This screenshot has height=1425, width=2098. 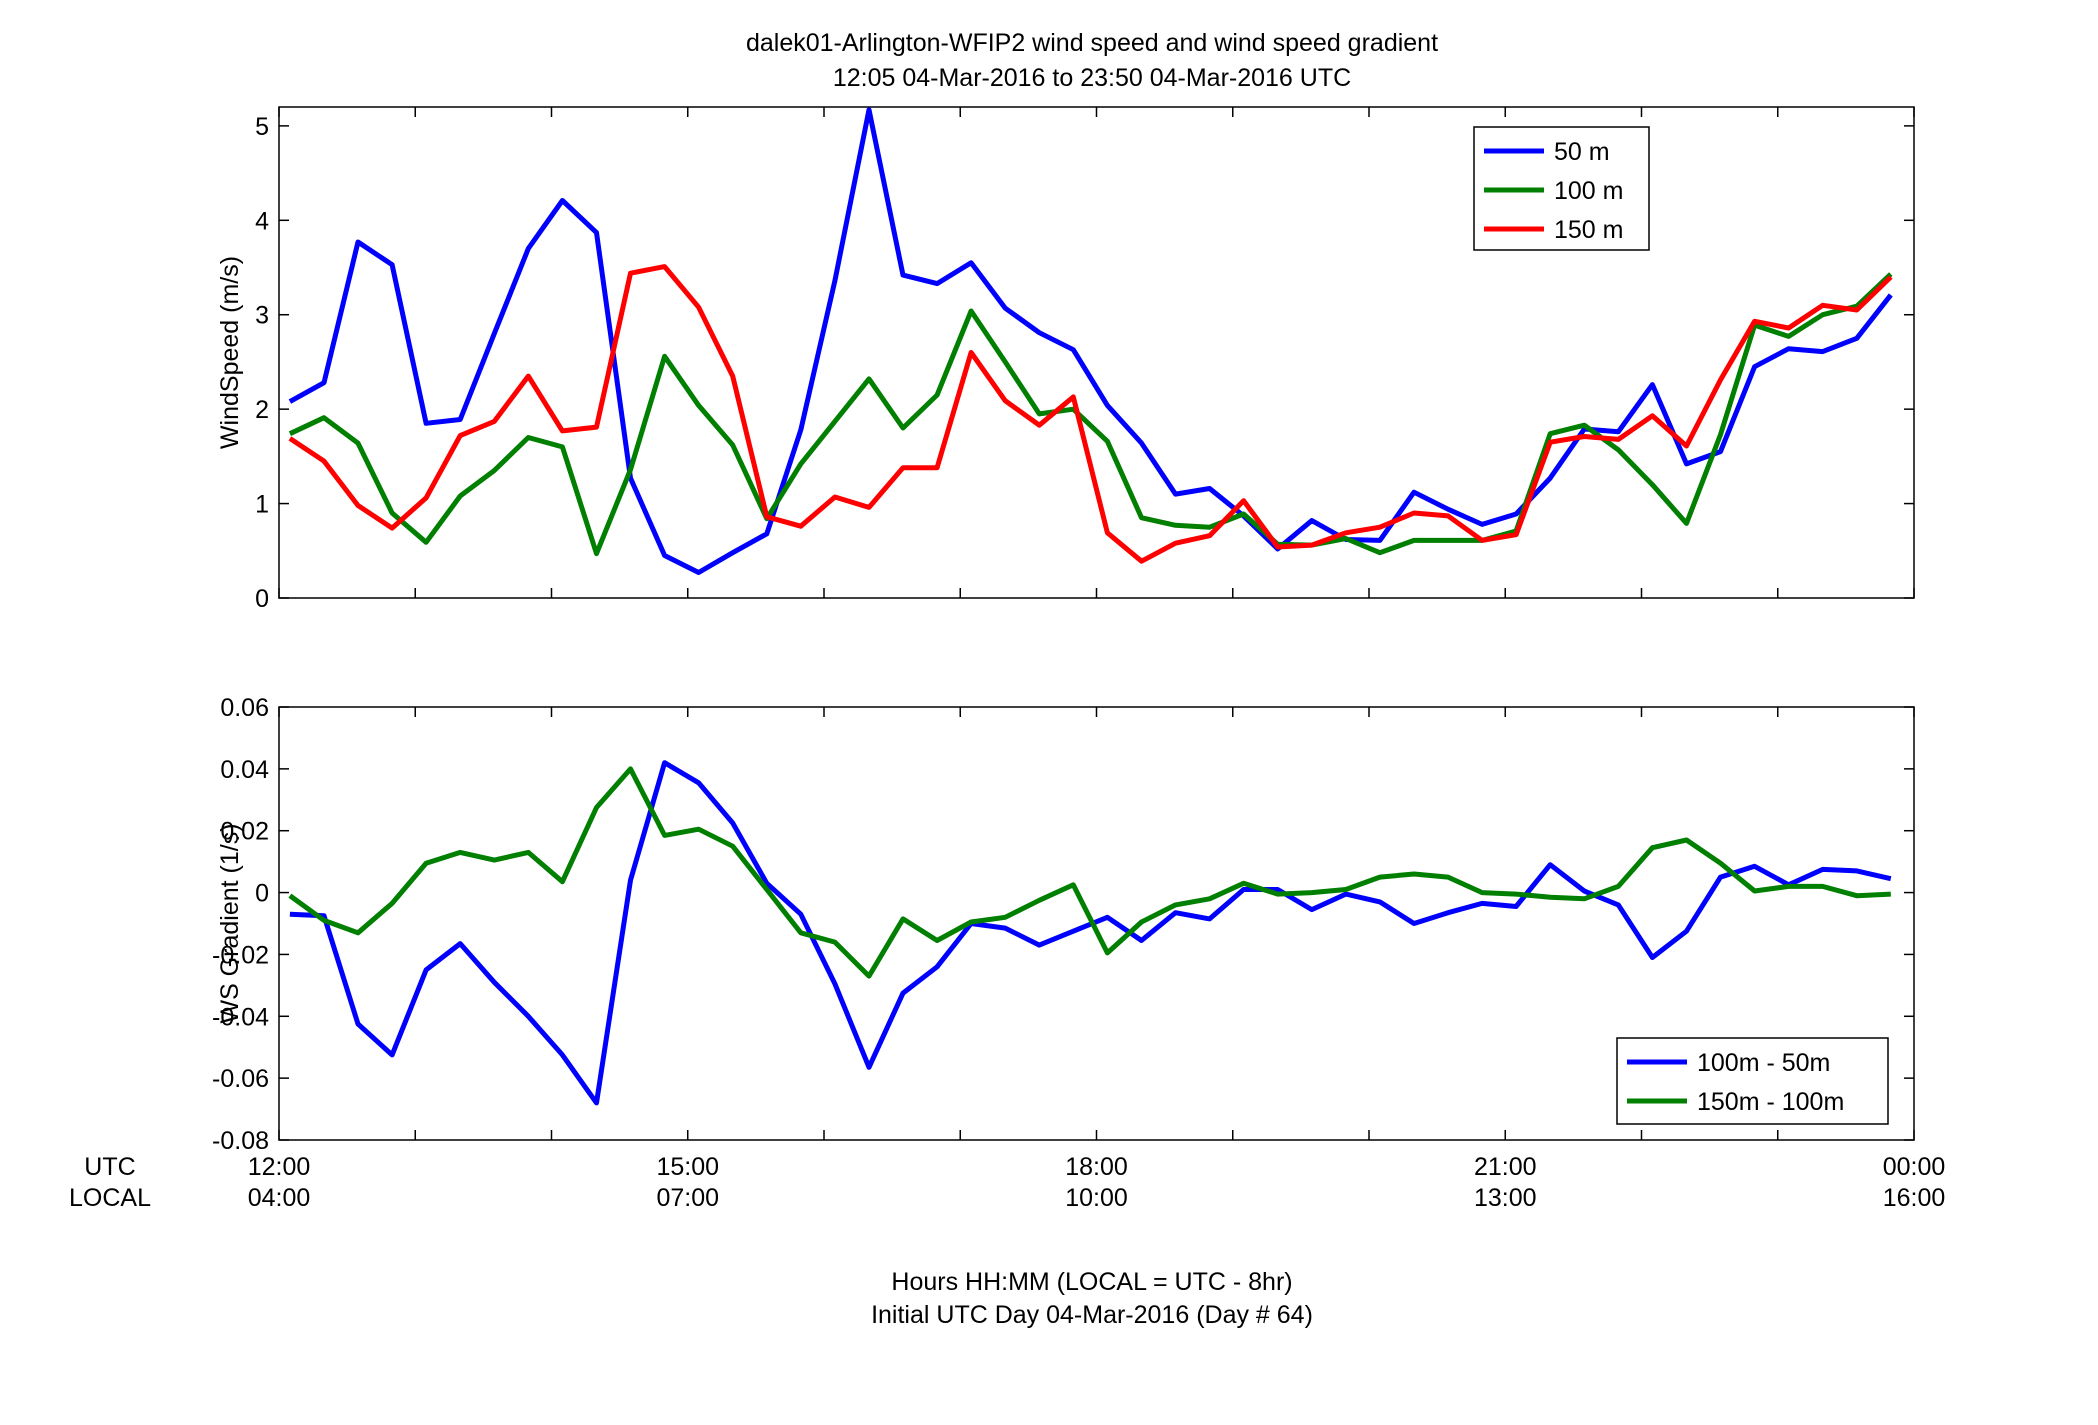 I want to click on y-tick-label: 1, so click(x=262, y=505).